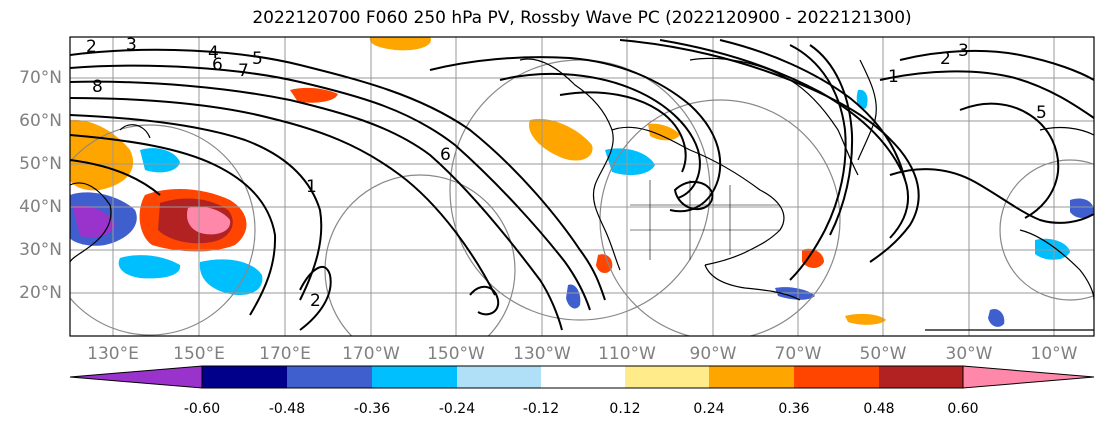 This screenshot has width=1105, height=429. Describe the element at coordinates (456, 354) in the screenshot. I see `lon-label: 150°W` at that location.